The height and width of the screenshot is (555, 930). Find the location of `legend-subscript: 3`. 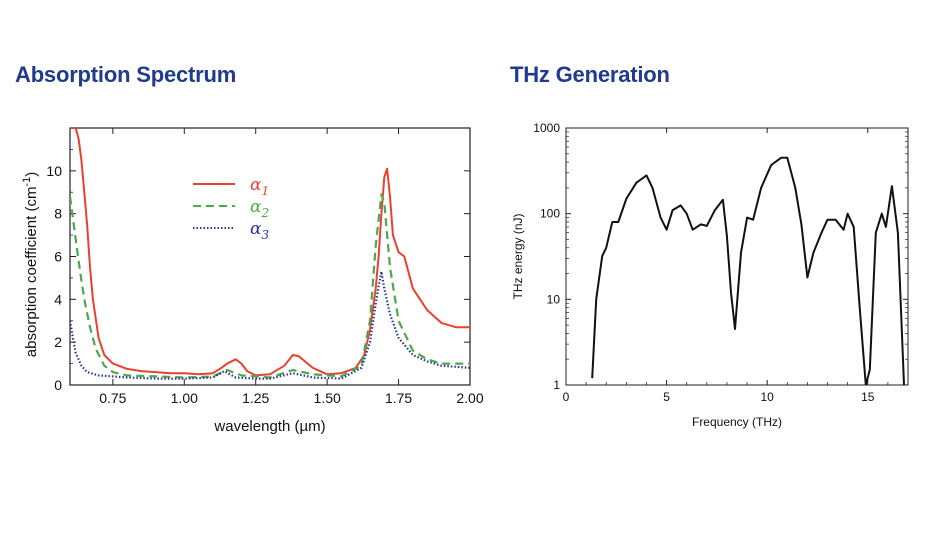

legend-subscript: 3 is located at coordinates (265, 235).